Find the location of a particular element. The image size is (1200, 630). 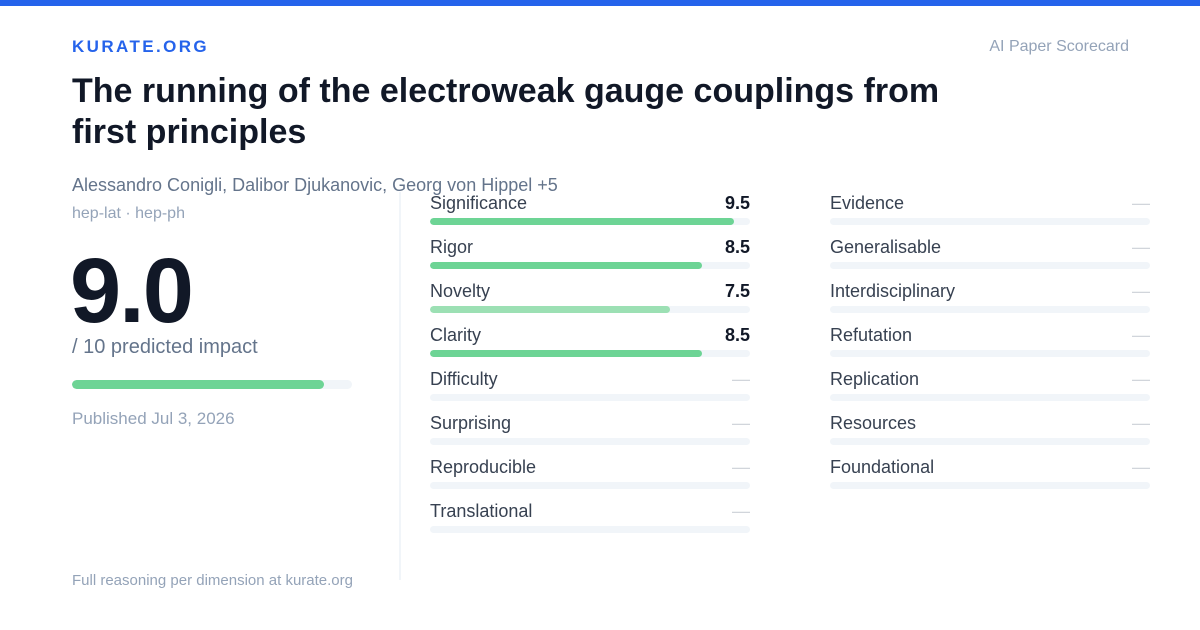

metric-reproducible: Reproducible — is located at coordinates (590, 479).